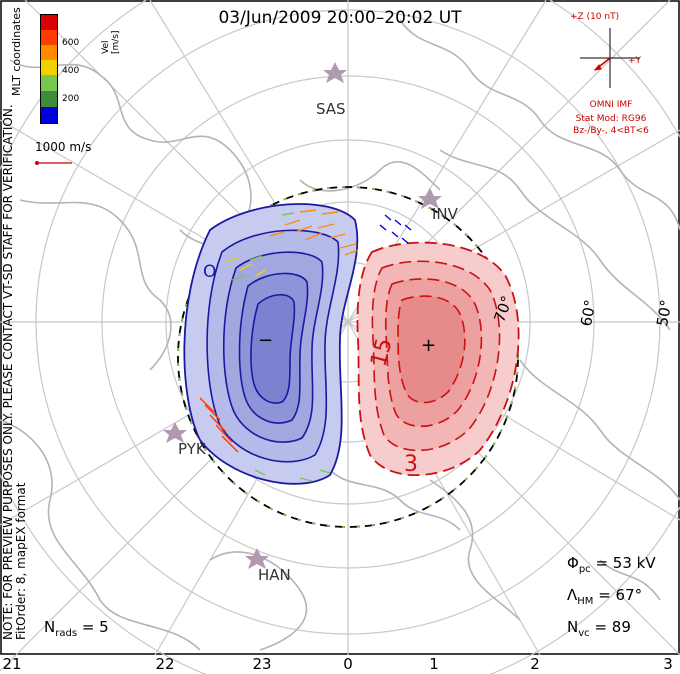 The height and width of the screenshot is (674, 680). Describe the element at coordinates (595, 17) in the screenshot. I see `imf-scale-label: +Z (10 nT)` at that location.